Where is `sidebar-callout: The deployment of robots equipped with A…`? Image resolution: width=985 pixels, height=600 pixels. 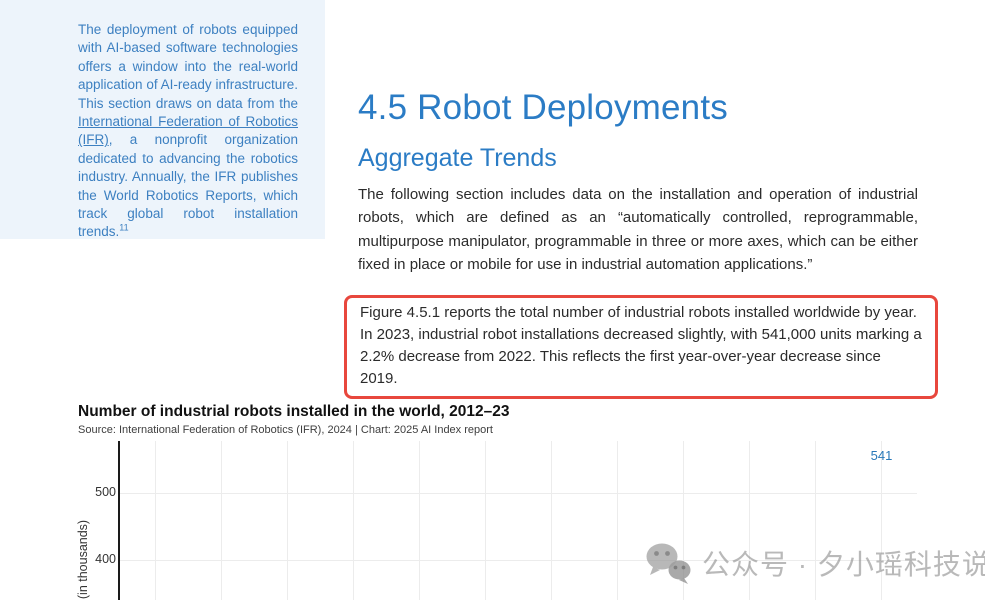 sidebar-callout: The deployment of robots equipped with A… is located at coordinates (162, 119).